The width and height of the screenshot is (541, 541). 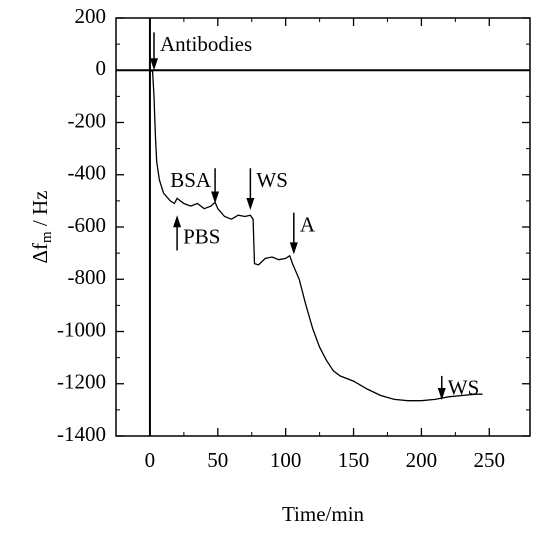 I want to click on y-label-sub: m, so click(x=47, y=237).